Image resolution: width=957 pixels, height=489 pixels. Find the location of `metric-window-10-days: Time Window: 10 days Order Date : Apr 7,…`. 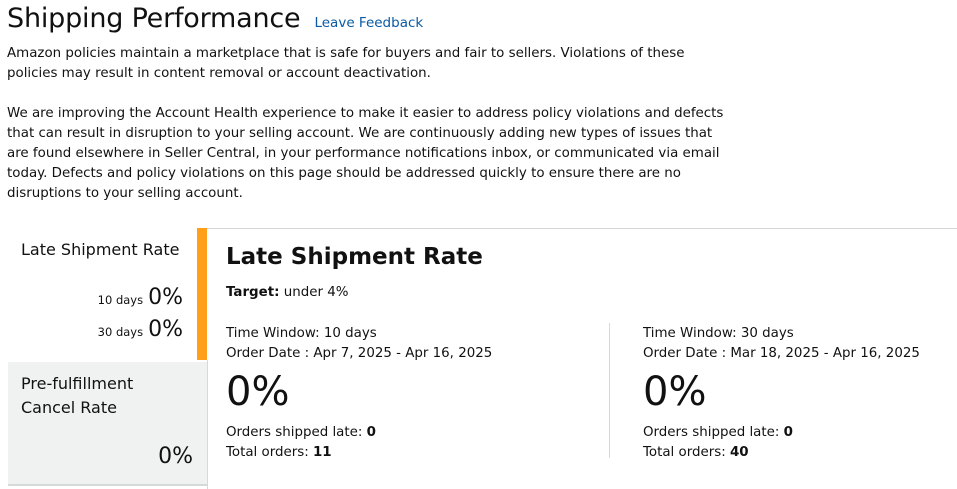

metric-window-10-days: Time Window: 10 days Order Date : Apr 7,… is located at coordinates (376, 393).